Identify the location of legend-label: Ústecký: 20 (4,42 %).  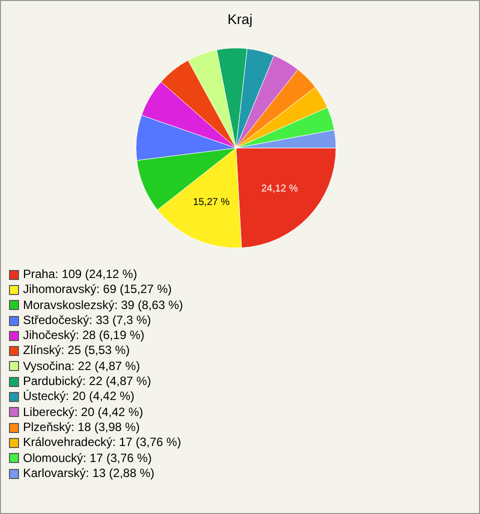
(78, 397).